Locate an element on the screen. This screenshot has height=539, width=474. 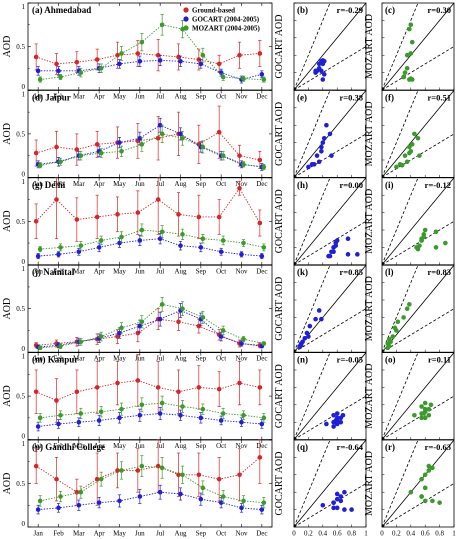
factor-two-upper-line is located at coordinates (400, 134).